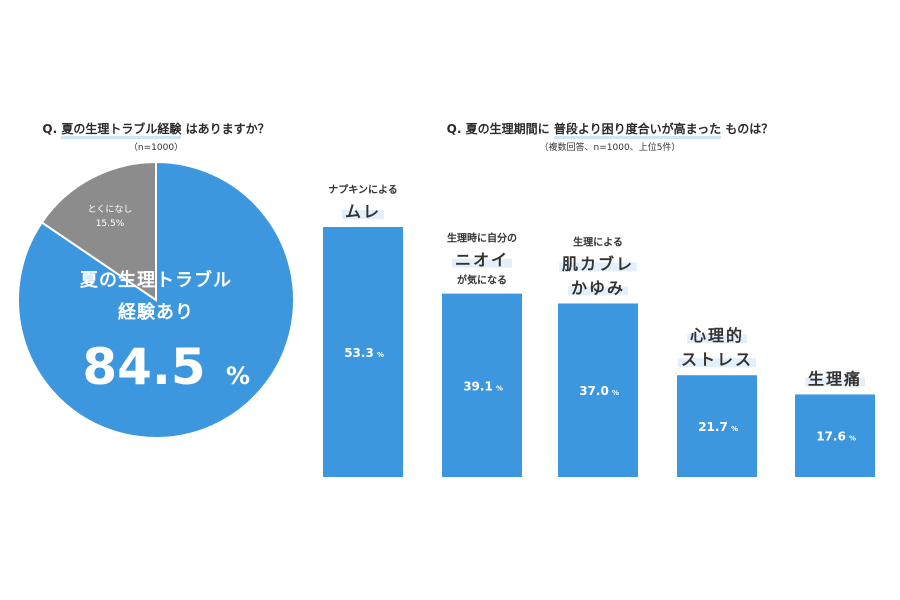 The width and height of the screenshot is (900, 600). I want to click on bar-value-label-3: 37.0, so click(594, 391).